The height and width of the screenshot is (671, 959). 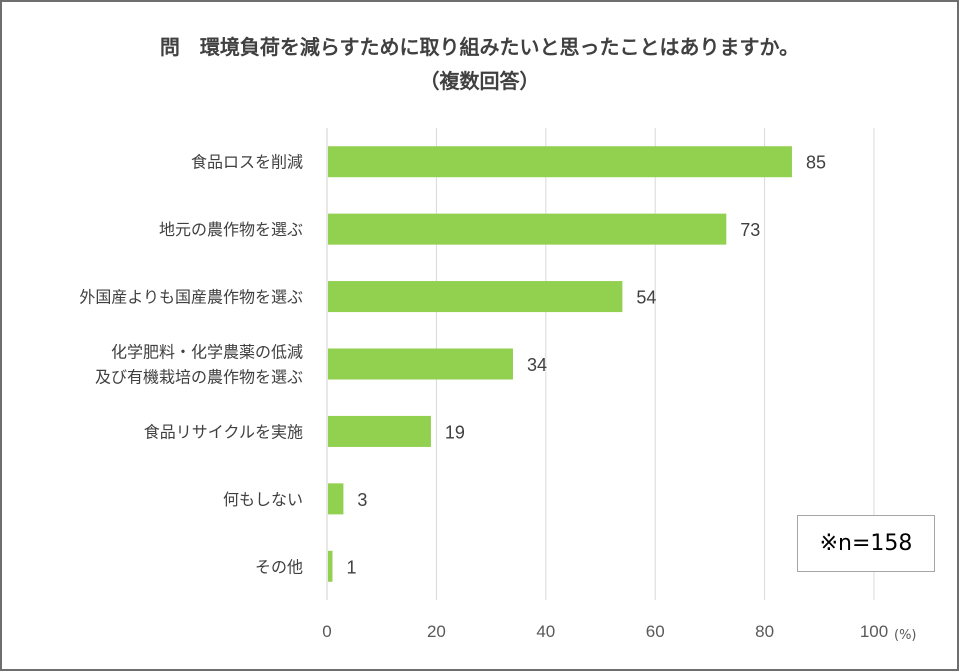 What do you see at coordinates (764, 631) in the screenshot?
I see `x-tick-label-80: 80` at bounding box center [764, 631].